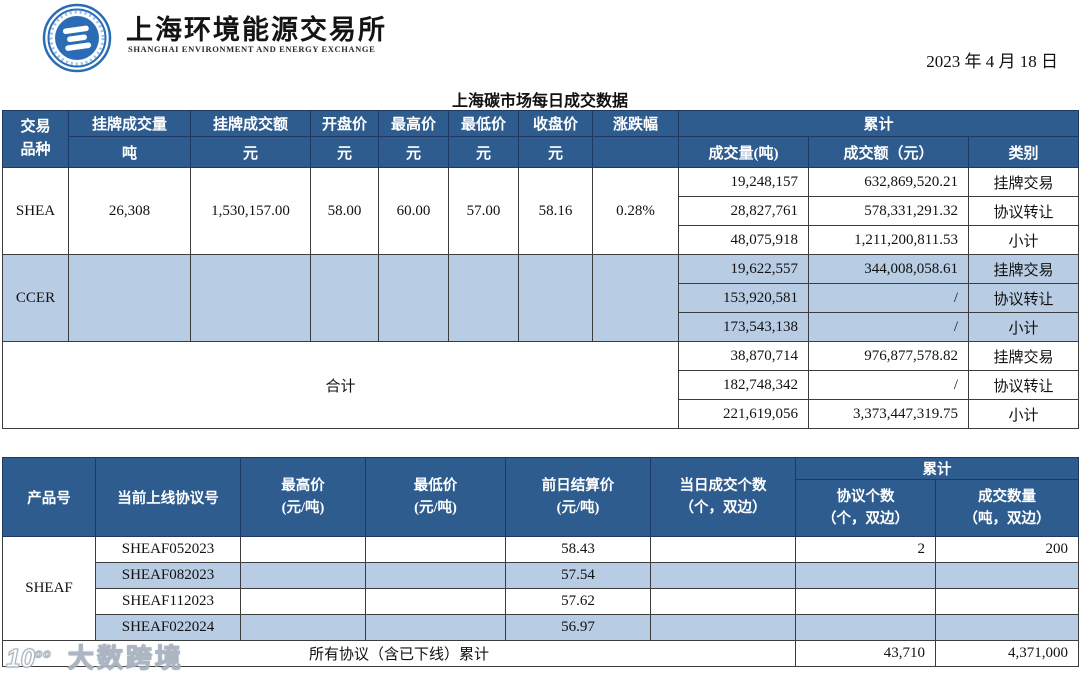 The width and height of the screenshot is (1080, 677). Describe the element at coordinates (256, 30) in the screenshot. I see `org-name: 上海环境能源交易所` at that location.